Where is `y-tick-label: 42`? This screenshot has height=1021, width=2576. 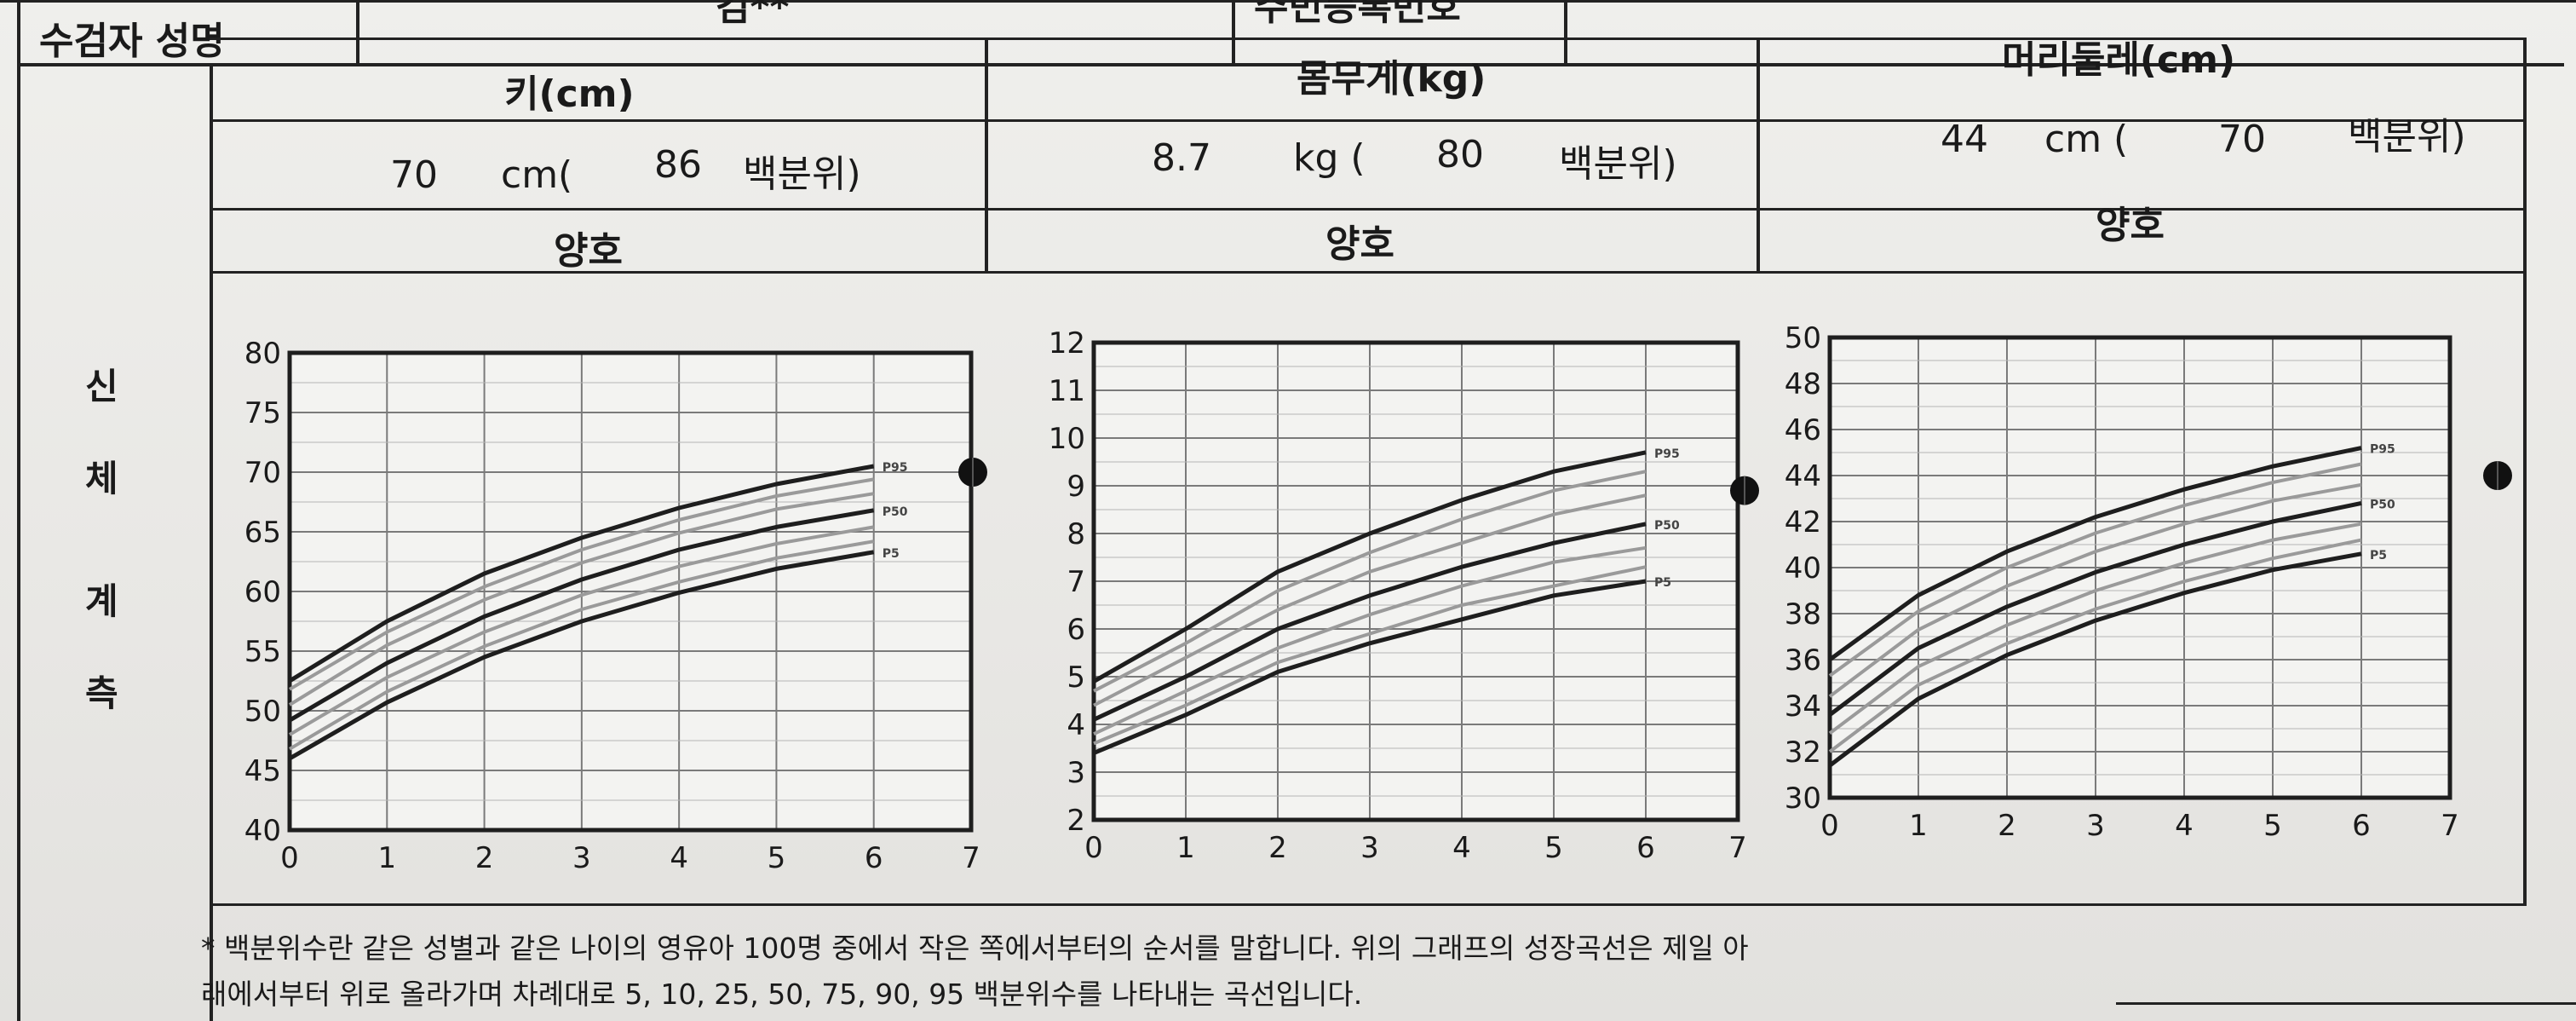 y-tick-label: 42 is located at coordinates (1803, 522).